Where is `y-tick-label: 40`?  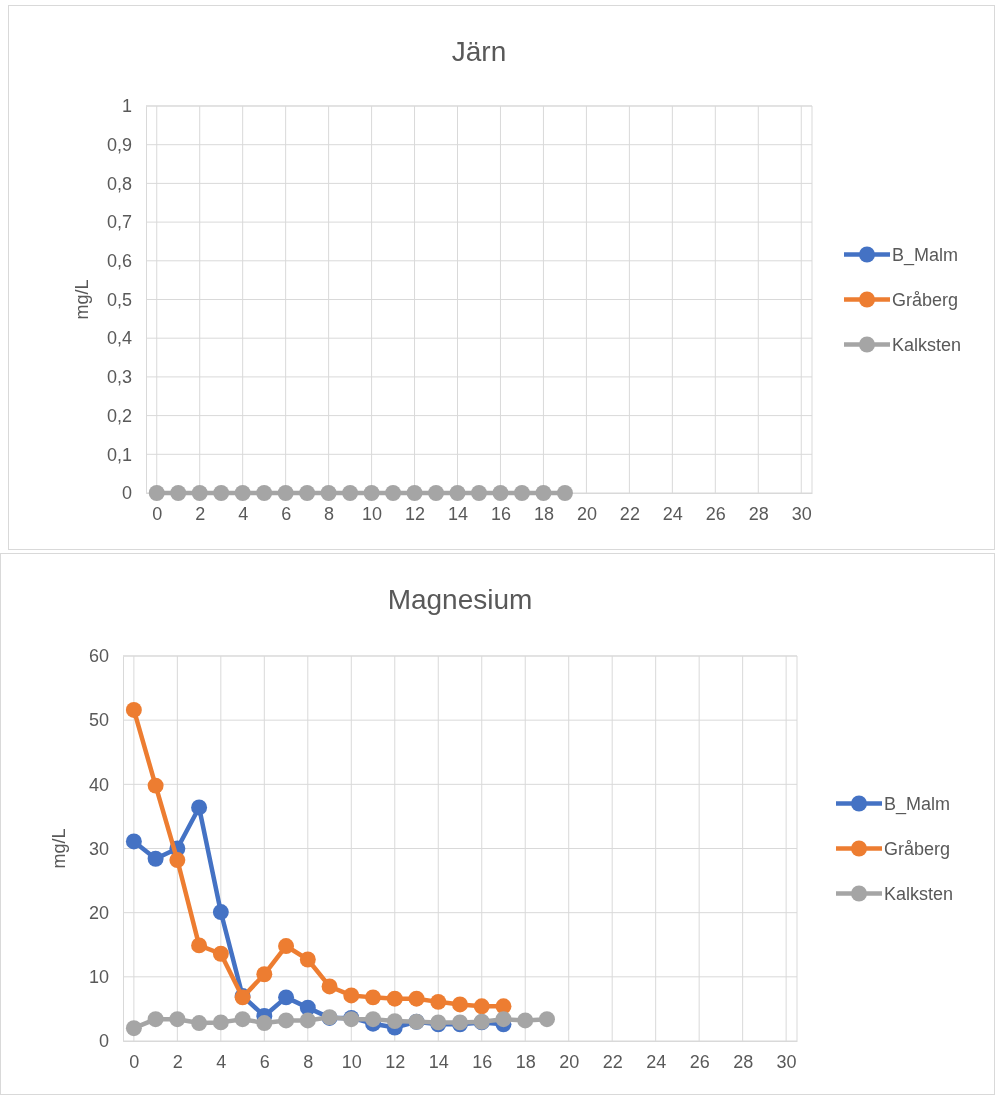 y-tick-label: 40 is located at coordinates (98, 784).